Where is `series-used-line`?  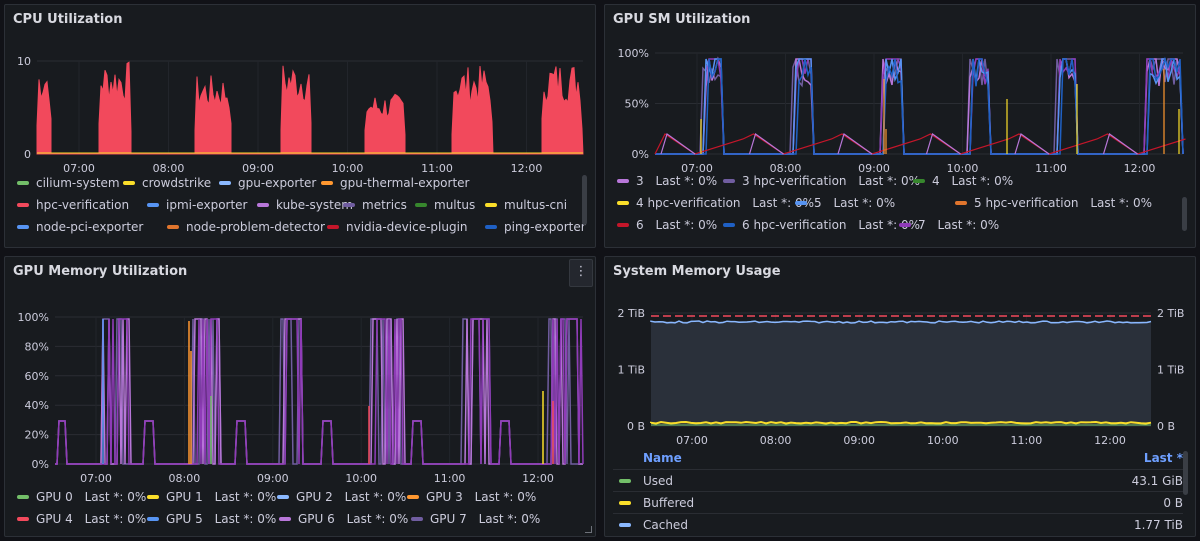
series-used-line is located at coordinates (901, 422).